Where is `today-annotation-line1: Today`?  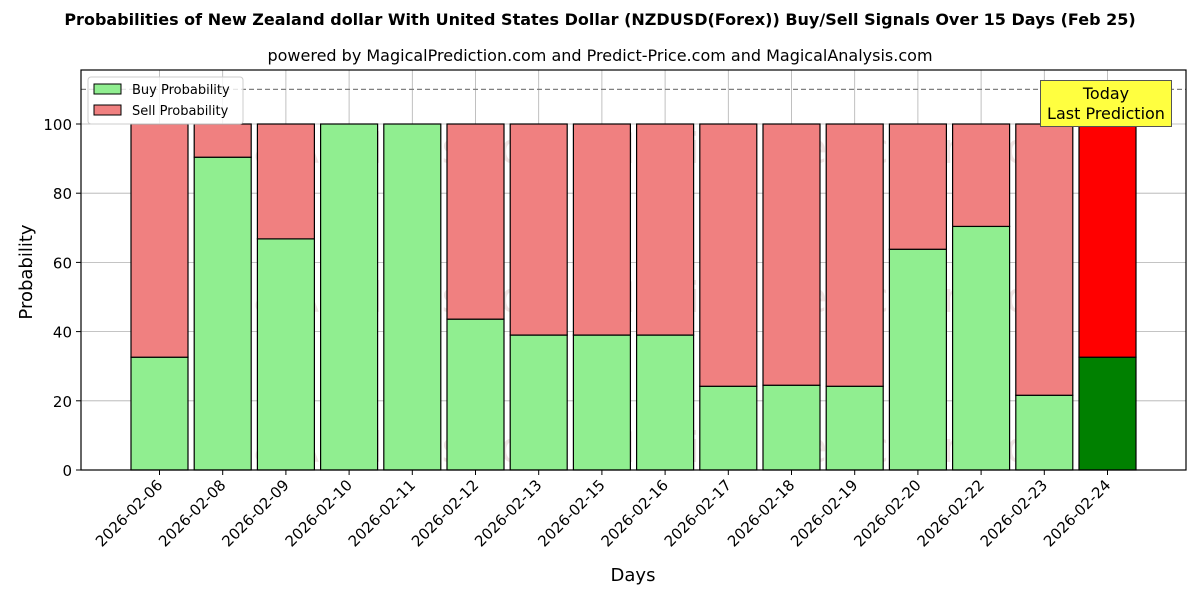 today-annotation-line1: Today is located at coordinates (1106, 93).